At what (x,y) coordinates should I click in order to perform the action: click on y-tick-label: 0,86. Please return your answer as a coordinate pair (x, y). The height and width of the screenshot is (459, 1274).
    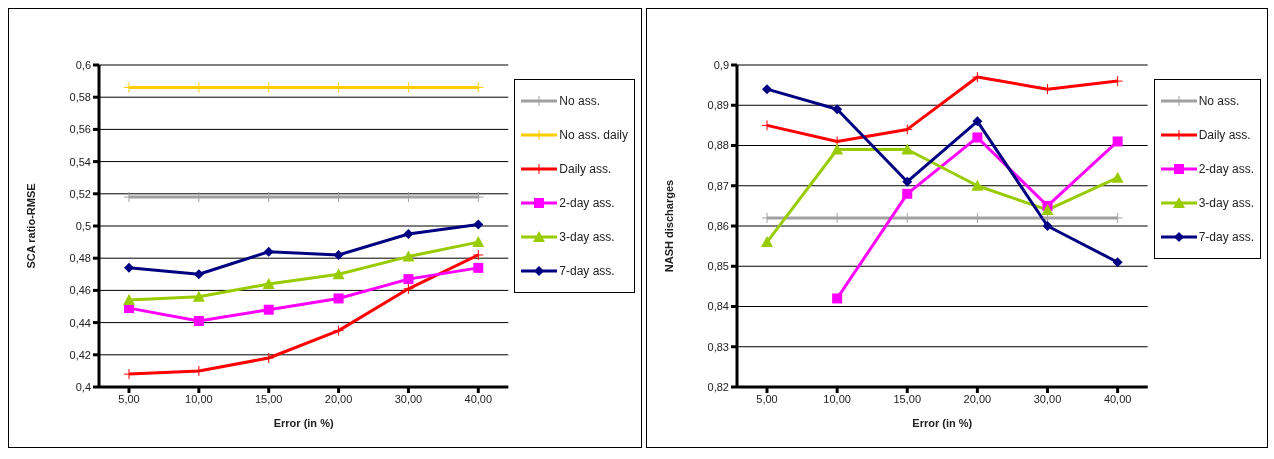
    Looking at the image, I should click on (718, 225).